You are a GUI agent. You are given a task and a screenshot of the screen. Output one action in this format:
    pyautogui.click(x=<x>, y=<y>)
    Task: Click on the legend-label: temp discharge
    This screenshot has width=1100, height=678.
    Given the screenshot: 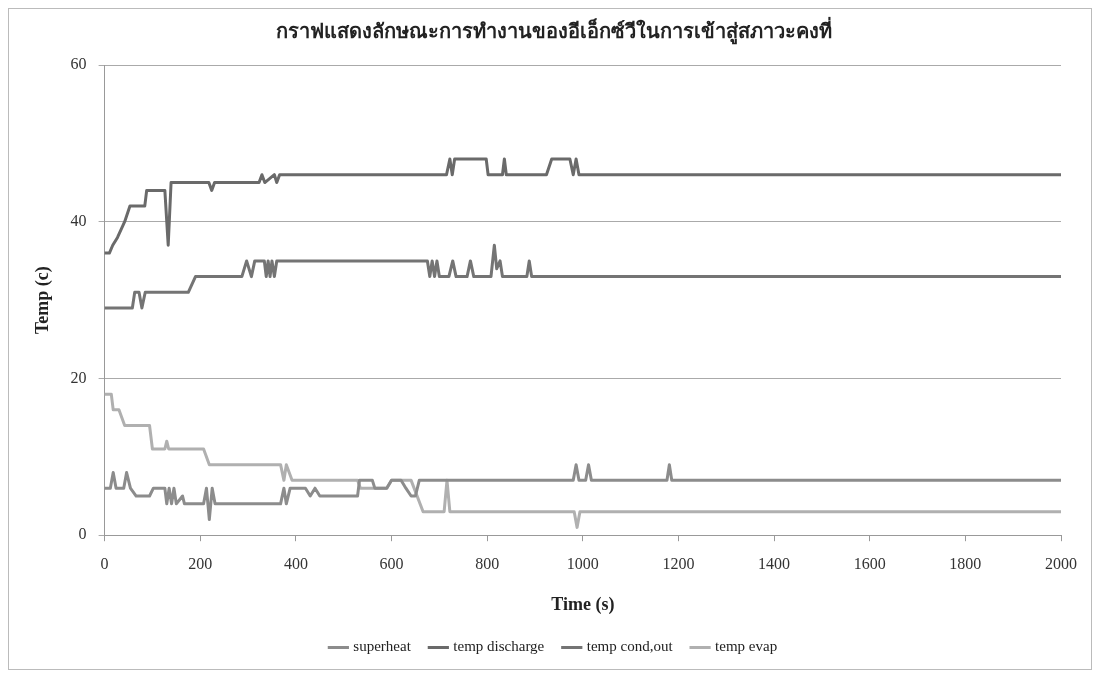 What is the action you would take?
    pyautogui.click(x=499, y=646)
    